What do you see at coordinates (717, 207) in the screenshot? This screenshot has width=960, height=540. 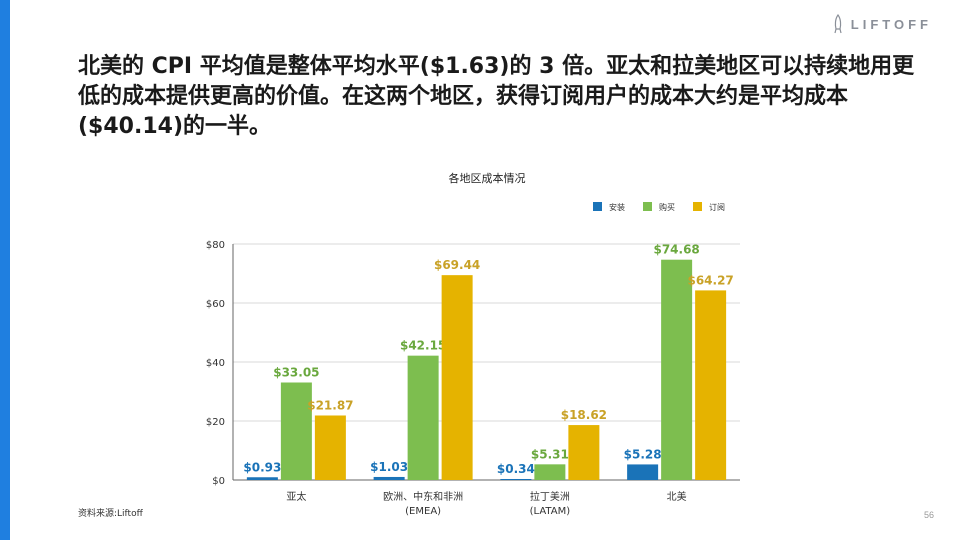 I see `legend-label-2: 订阅` at bounding box center [717, 207].